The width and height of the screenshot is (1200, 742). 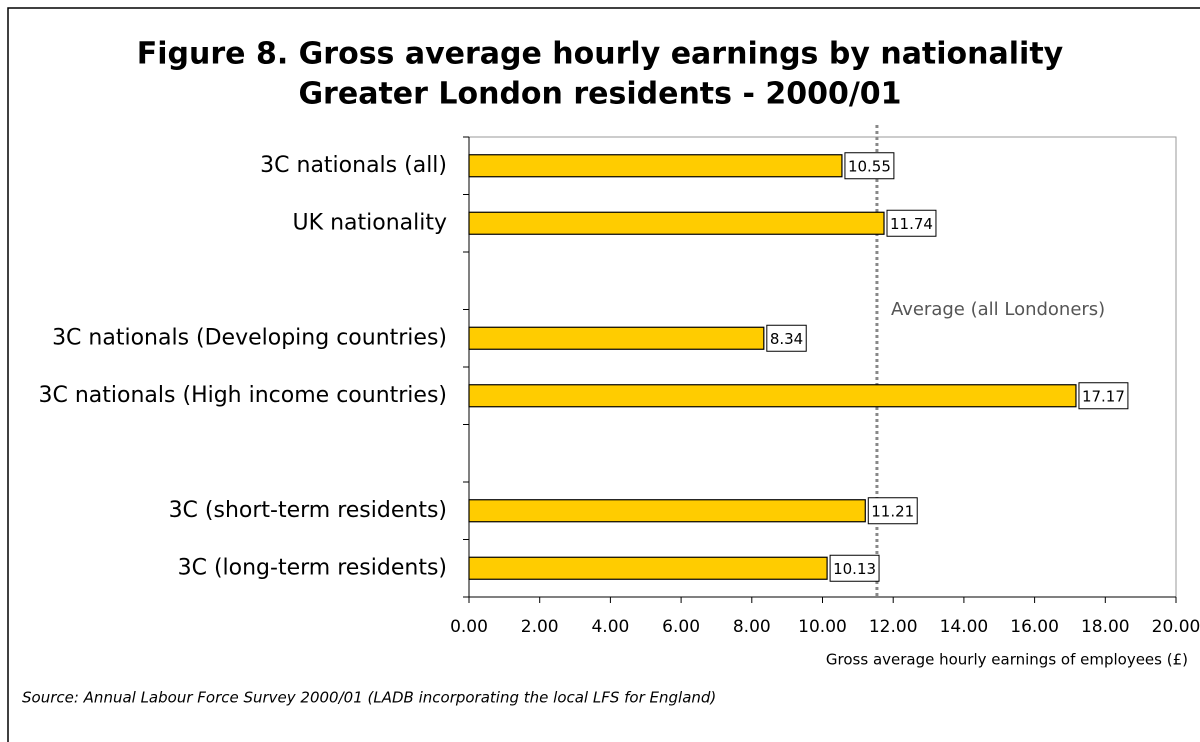 What do you see at coordinates (599, 94) in the screenshot?
I see `chart-subtitle: Greater London residents - 2000/01` at bounding box center [599, 94].